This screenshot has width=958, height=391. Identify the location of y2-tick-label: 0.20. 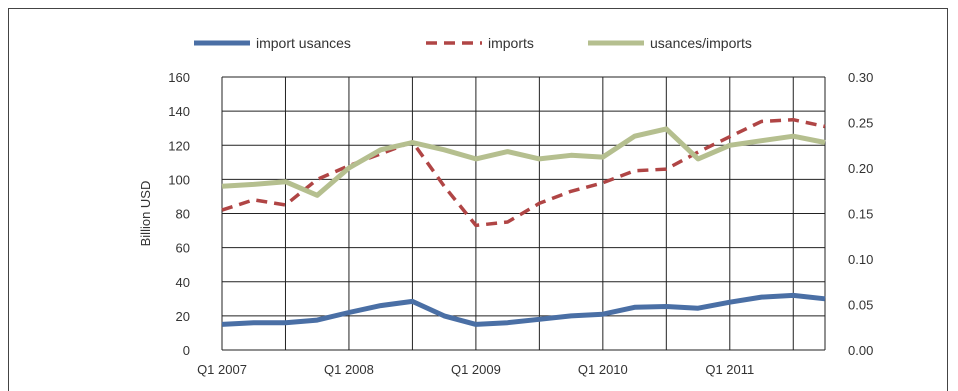
(860, 168).